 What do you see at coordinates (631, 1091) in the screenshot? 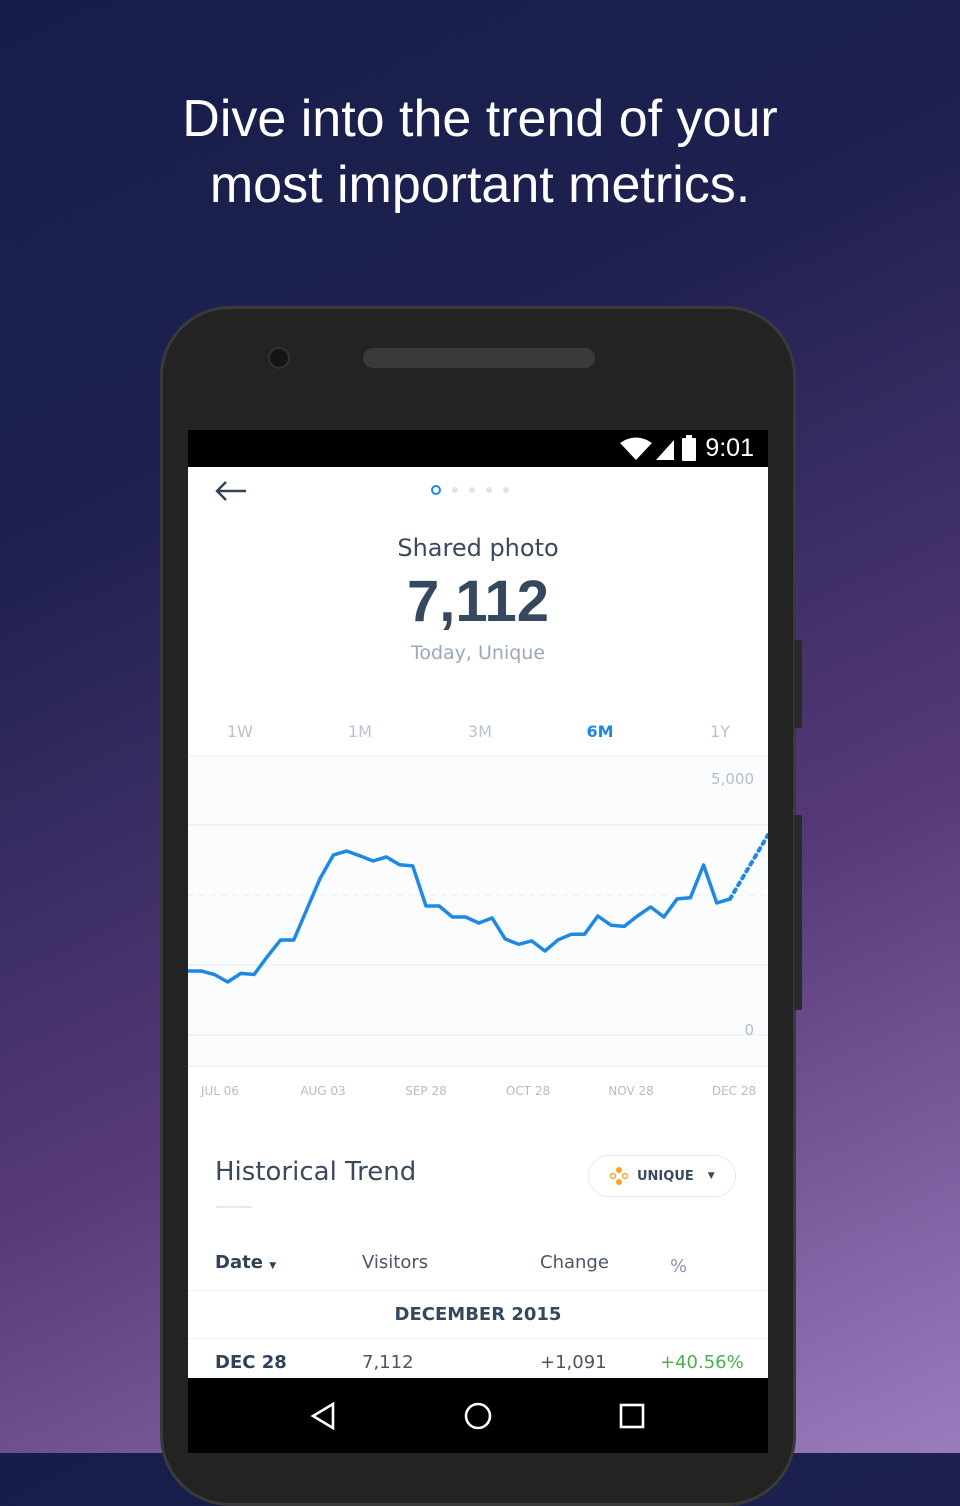
I see `x-tick-label: NOV 28` at bounding box center [631, 1091].